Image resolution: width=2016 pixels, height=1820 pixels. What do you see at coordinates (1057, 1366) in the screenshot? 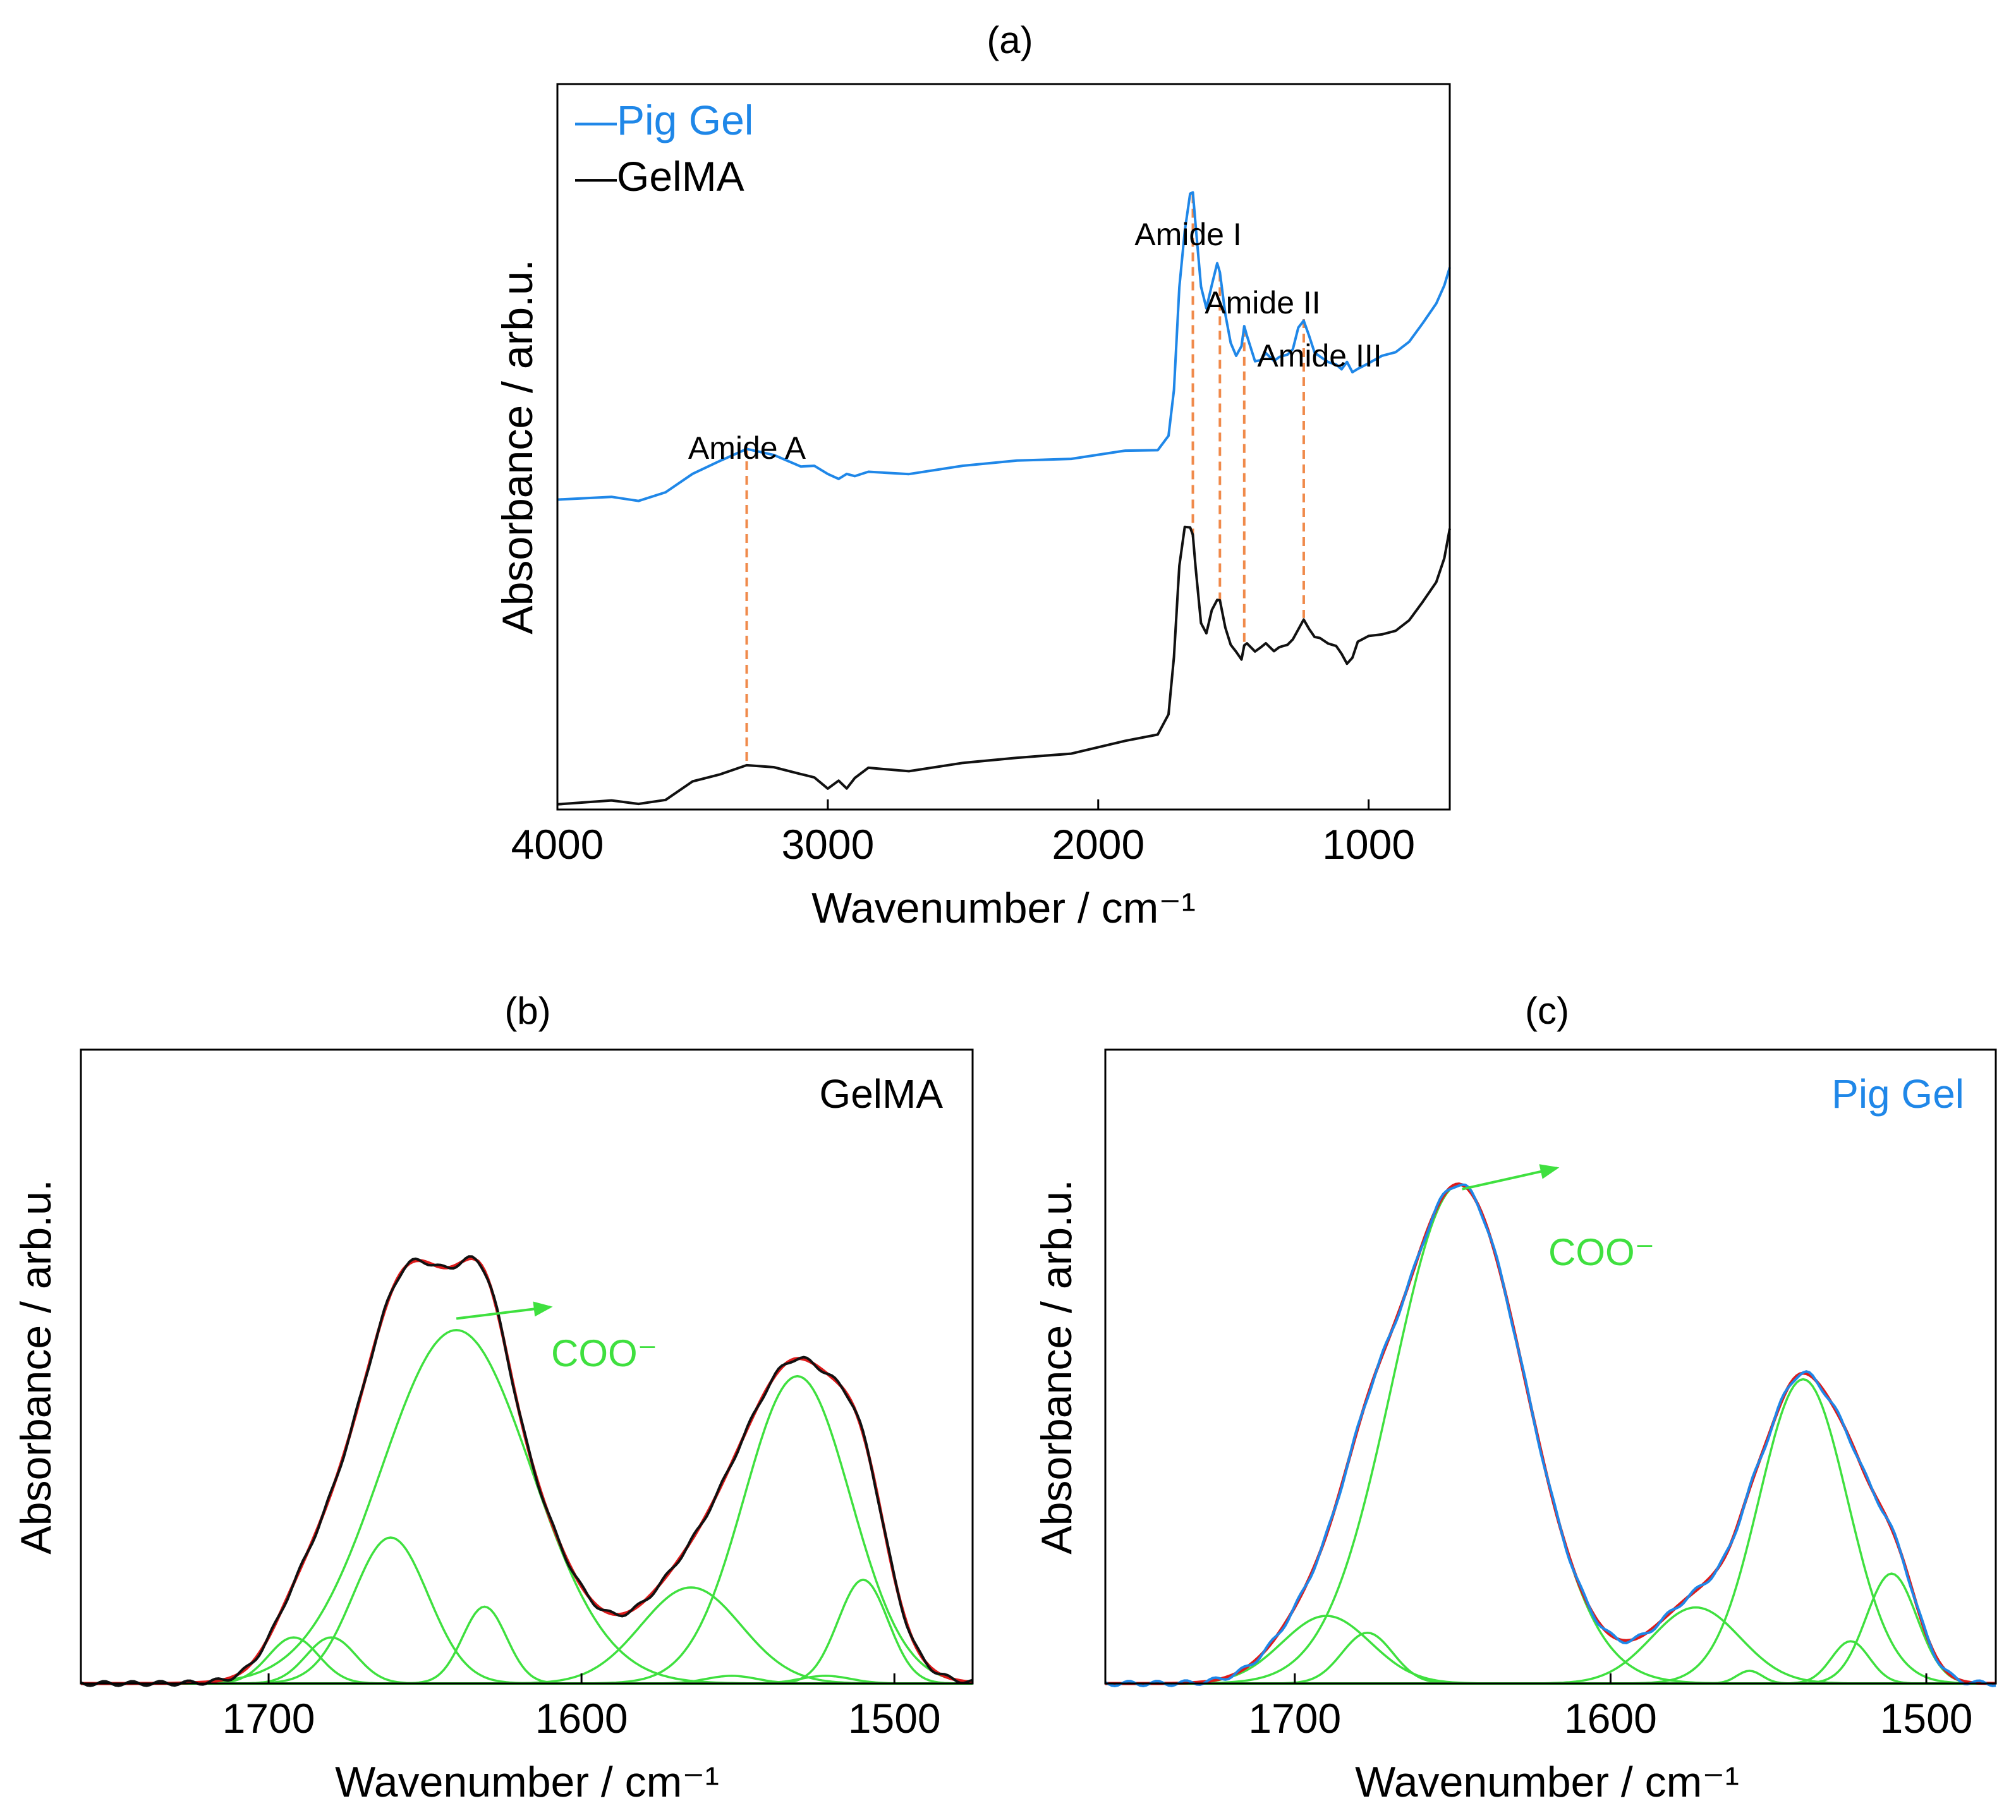
I see `c-y-axis-label: Absorbance / arb.u.` at bounding box center [1057, 1366].